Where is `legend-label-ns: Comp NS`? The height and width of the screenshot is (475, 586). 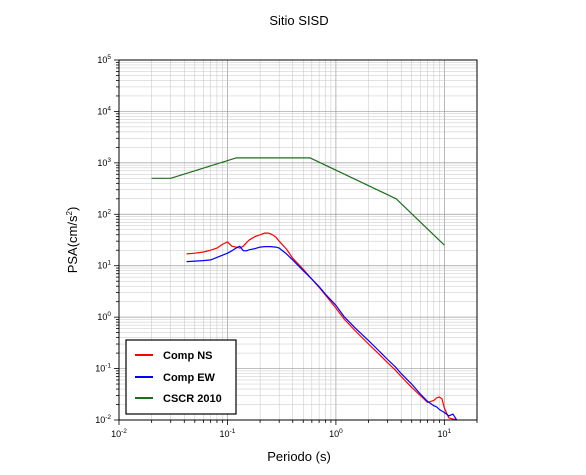 legend-label-ns: Comp NS is located at coordinates (188, 356).